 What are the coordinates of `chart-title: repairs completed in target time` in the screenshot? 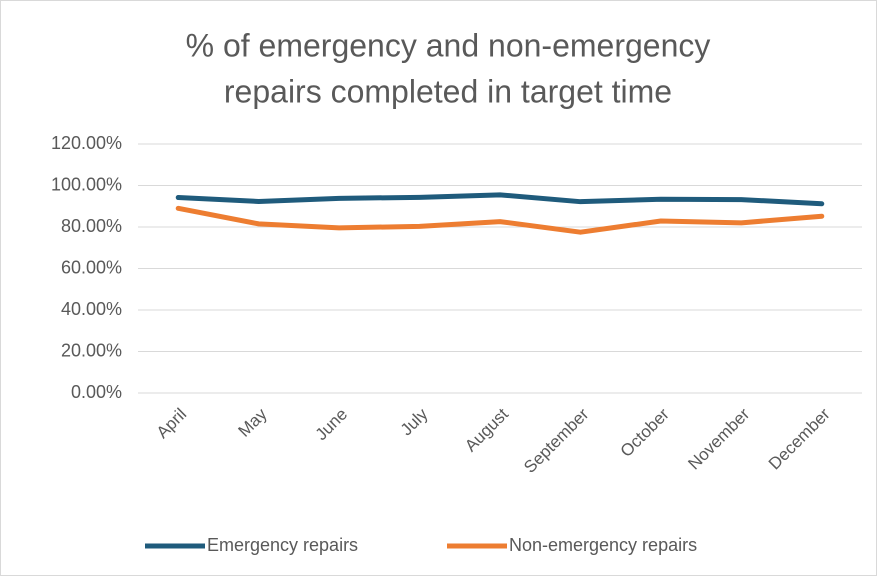 It's located at (448, 91).